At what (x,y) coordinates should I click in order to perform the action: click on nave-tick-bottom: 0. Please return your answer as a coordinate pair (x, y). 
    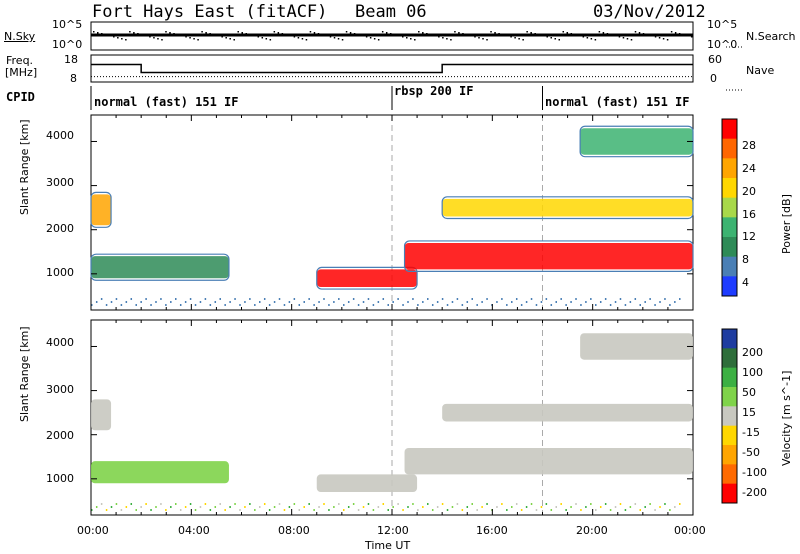
    Looking at the image, I should click on (713, 78).